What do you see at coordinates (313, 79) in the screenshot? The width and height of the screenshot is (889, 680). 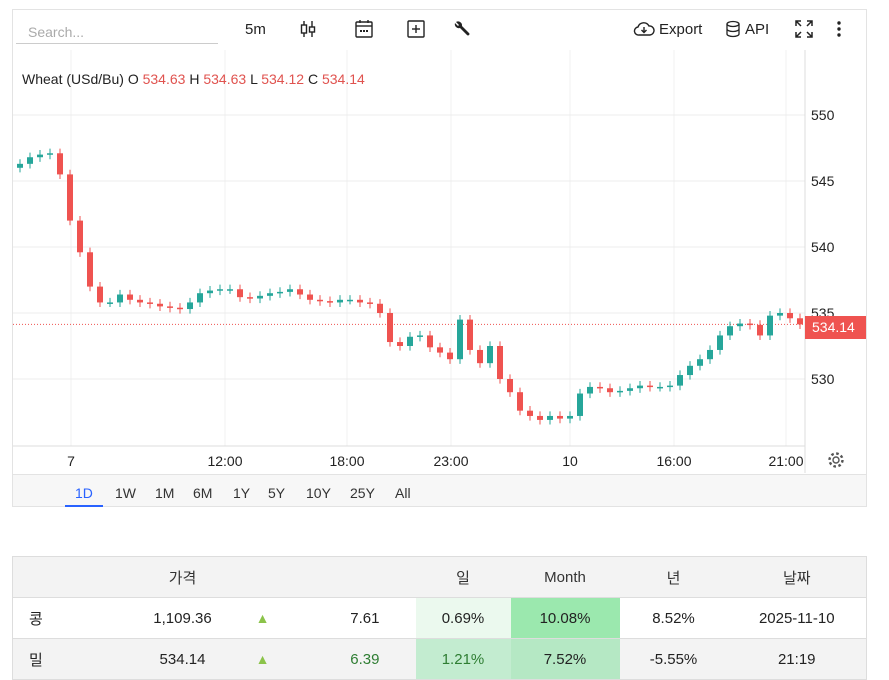 I see `close-label: C` at bounding box center [313, 79].